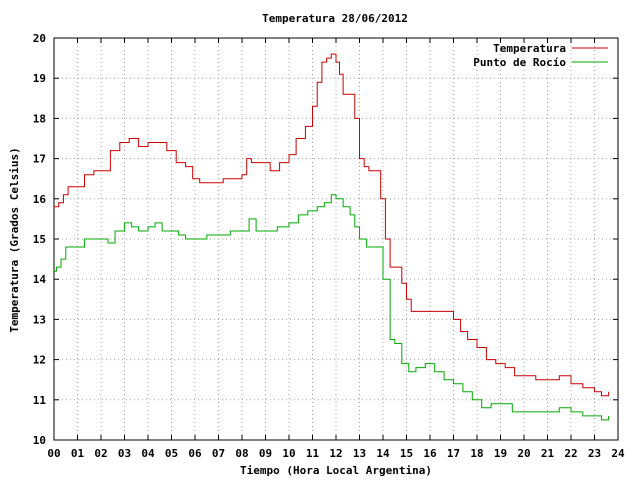 The height and width of the screenshot is (480, 640). What do you see at coordinates (241, 453) in the screenshot?
I see `x-tick-label: 08` at bounding box center [241, 453].